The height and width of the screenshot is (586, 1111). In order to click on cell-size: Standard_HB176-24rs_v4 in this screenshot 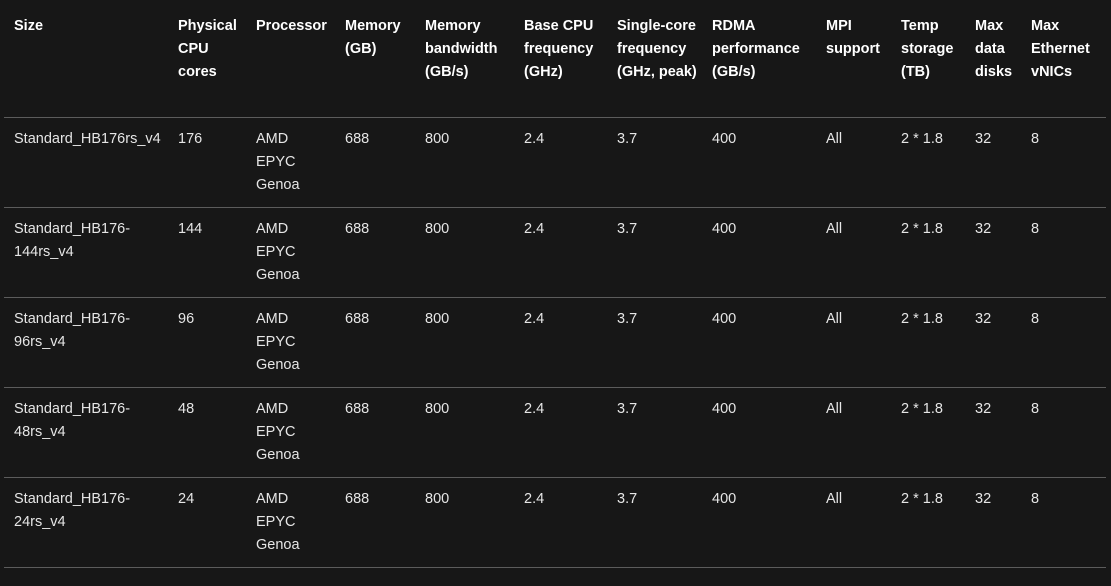, I will do `click(86, 522)`.